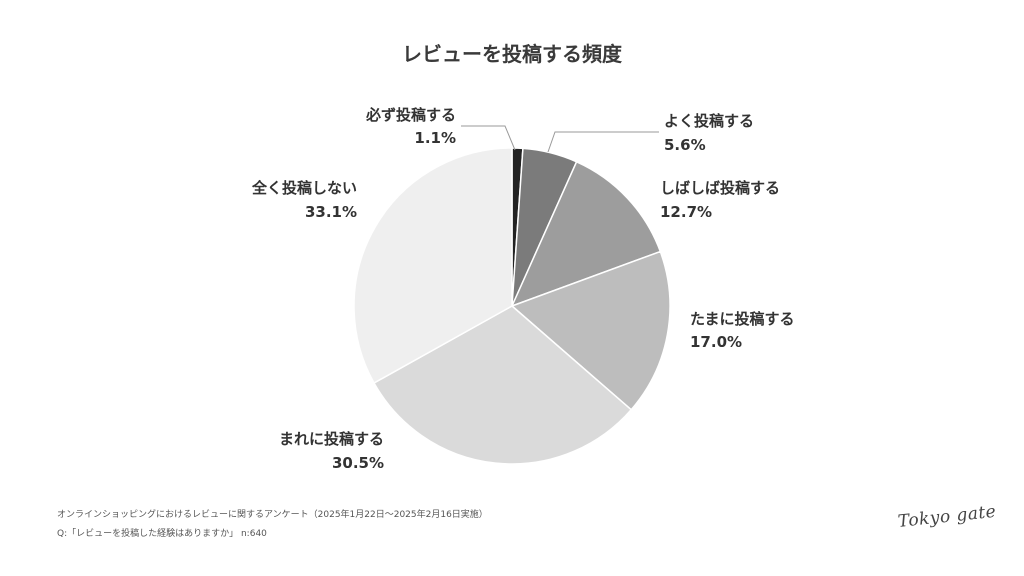  What do you see at coordinates (686, 212) in the screenshot?
I see `slice-value-3: 12.7%` at bounding box center [686, 212].